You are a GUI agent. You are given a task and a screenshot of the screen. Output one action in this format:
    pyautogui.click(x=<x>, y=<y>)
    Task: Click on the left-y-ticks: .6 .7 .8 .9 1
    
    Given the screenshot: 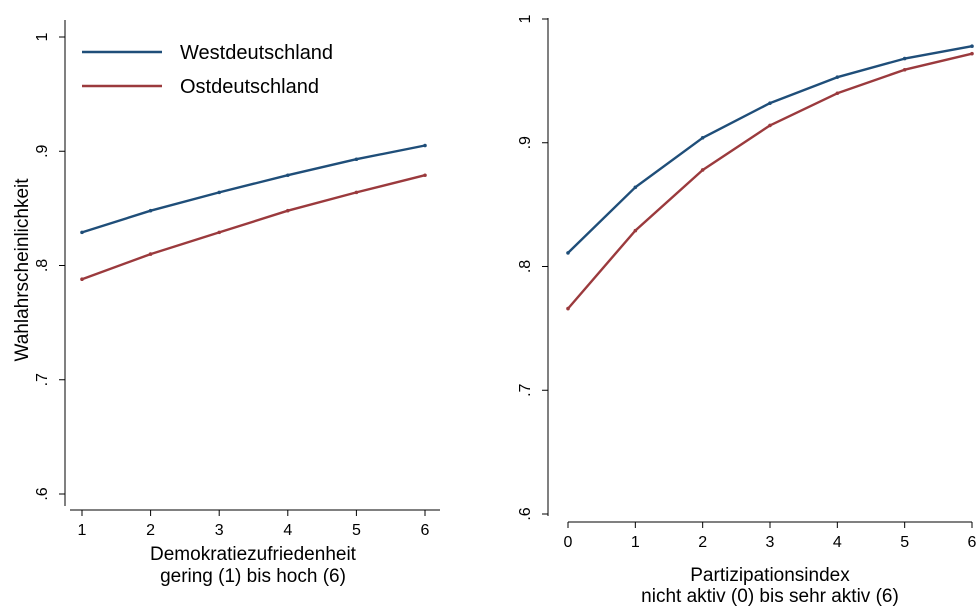 What is the action you would take?
    pyautogui.click(x=49, y=266)
    